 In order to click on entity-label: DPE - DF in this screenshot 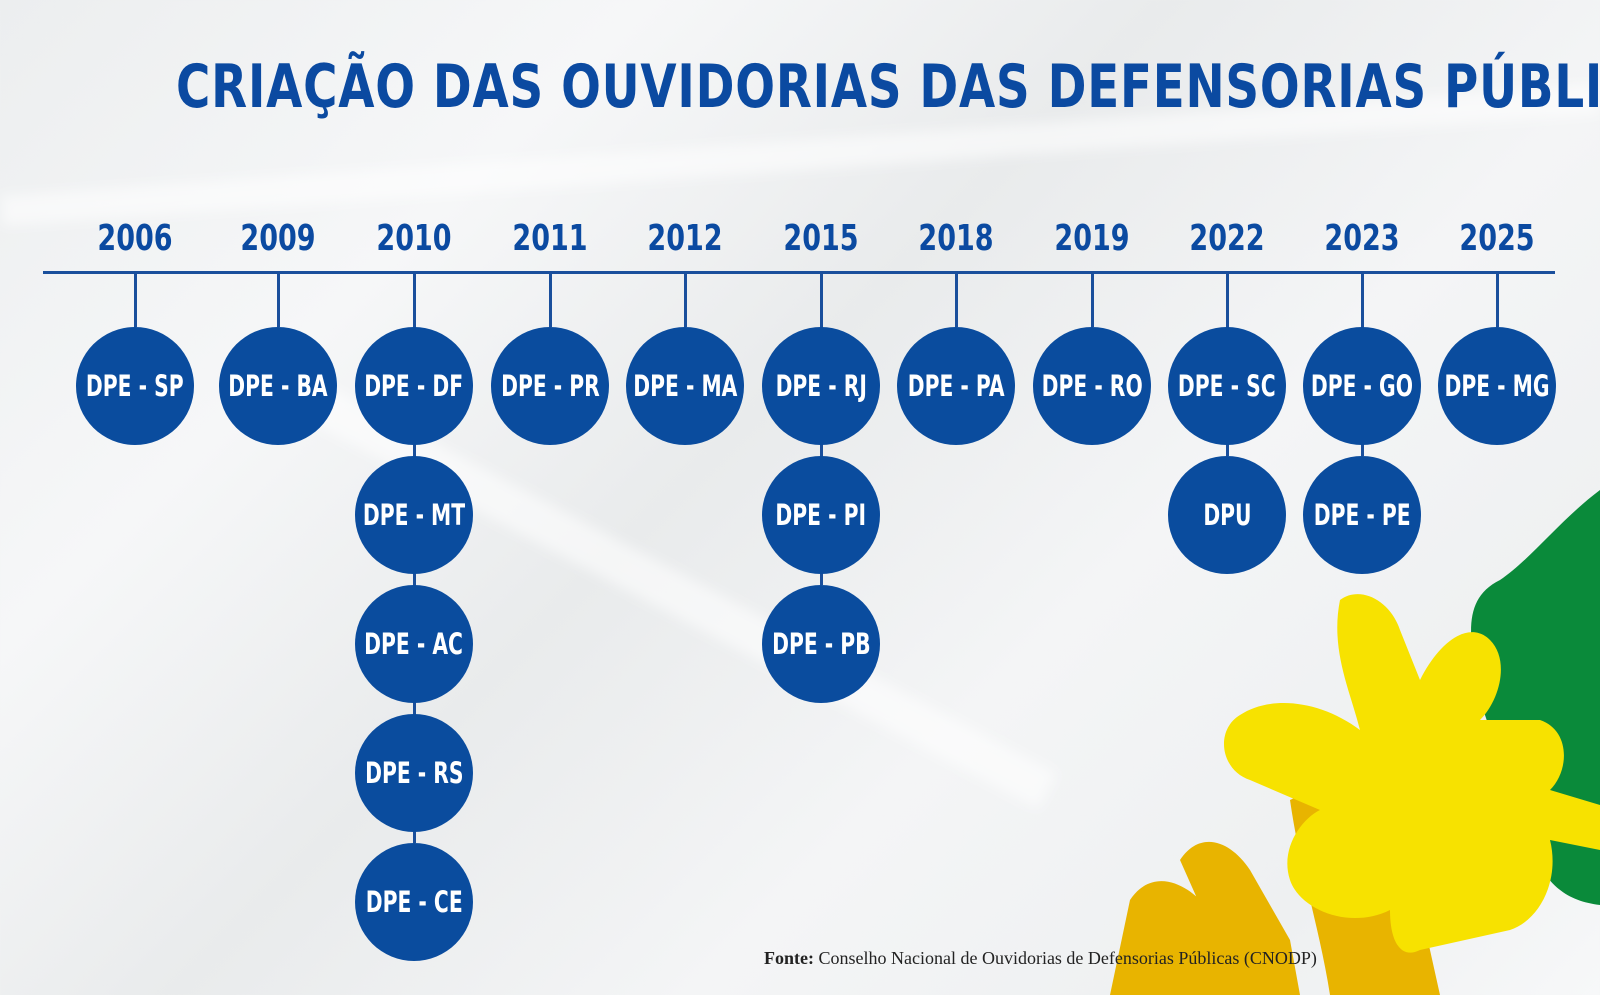, I will do `click(414, 386)`.